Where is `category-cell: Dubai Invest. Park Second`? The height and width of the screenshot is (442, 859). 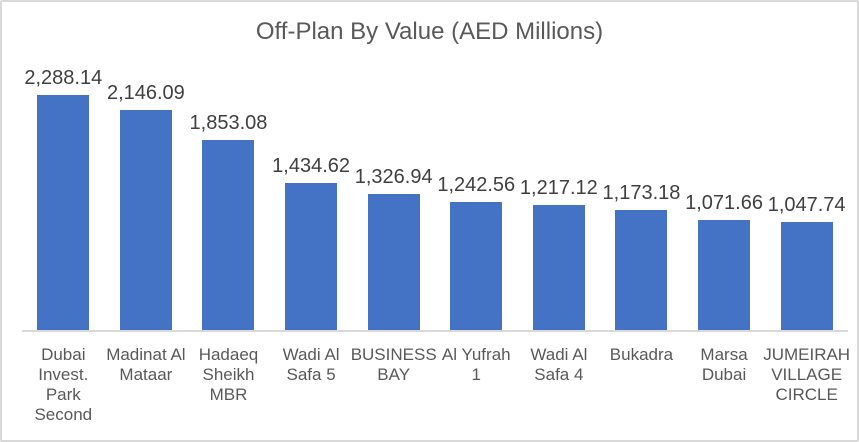 category-cell: Dubai Invest. Park Second is located at coordinates (63, 385).